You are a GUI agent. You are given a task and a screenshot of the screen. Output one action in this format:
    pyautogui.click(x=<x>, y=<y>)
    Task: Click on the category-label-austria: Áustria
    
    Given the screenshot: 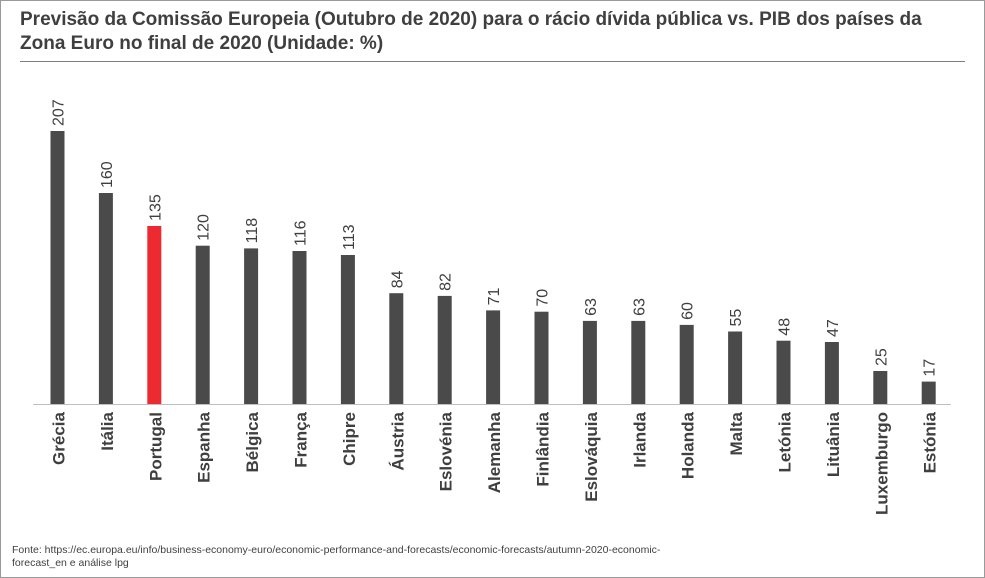 What is the action you would take?
    pyautogui.click(x=397, y=440)
    